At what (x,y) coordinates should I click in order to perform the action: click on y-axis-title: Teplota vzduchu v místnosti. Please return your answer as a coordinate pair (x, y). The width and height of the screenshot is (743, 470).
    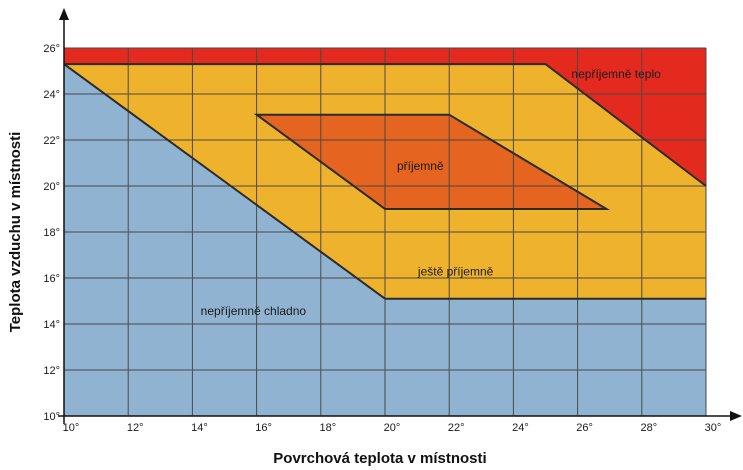
    Looking at the image, I should click on (15, 232).